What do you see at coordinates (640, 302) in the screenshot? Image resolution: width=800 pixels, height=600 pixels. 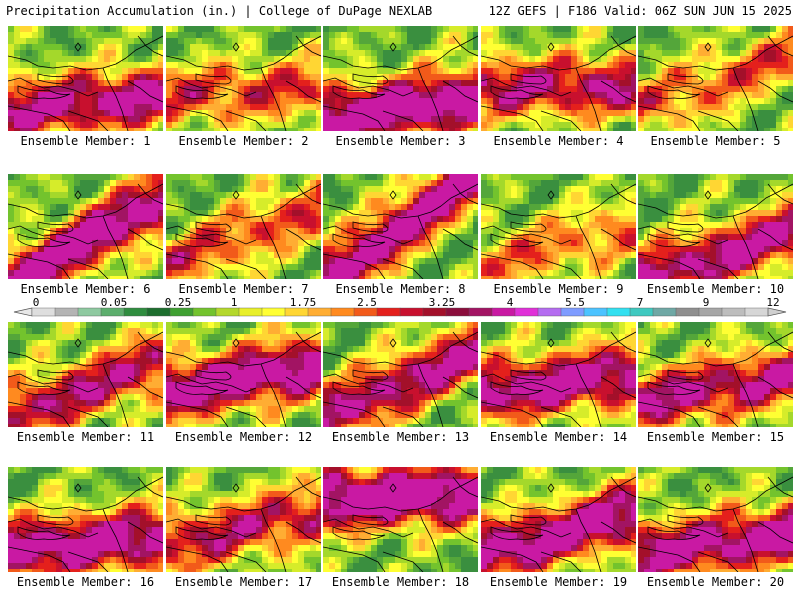 I see `colorbar-tick-label: 7` at bounding box center [640, 302].